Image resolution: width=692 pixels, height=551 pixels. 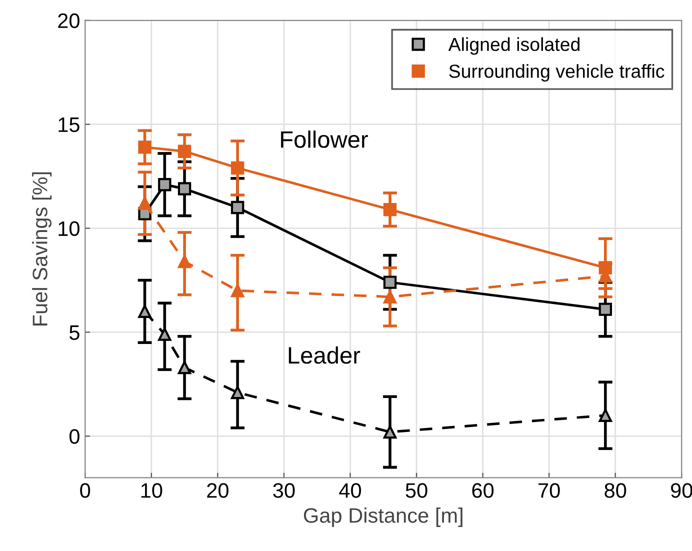 I want to click on y-tick-label: 20, so click(x=69, y=20).